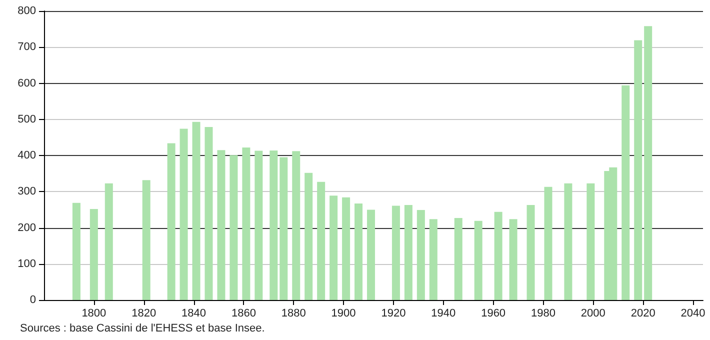  What do you see at coordinates (393, 314) in the screenshot?
I see `x-tick-label: 1920` at bounding box center [393, 314].